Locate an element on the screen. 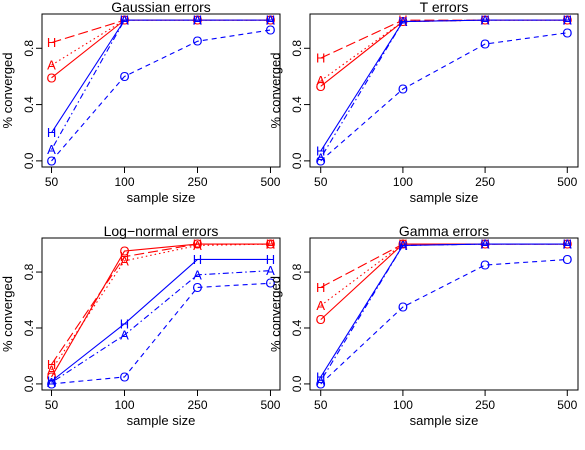 The width and height of the screenshot is (585, 450). chart-title: Gamma errors is located at coordinates (444, 231).